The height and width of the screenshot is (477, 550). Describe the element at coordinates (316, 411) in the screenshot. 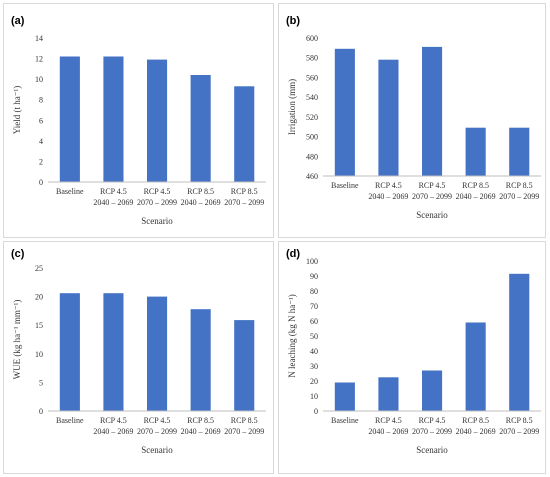

I see `y-tick-label-d-0: 0` at that location.